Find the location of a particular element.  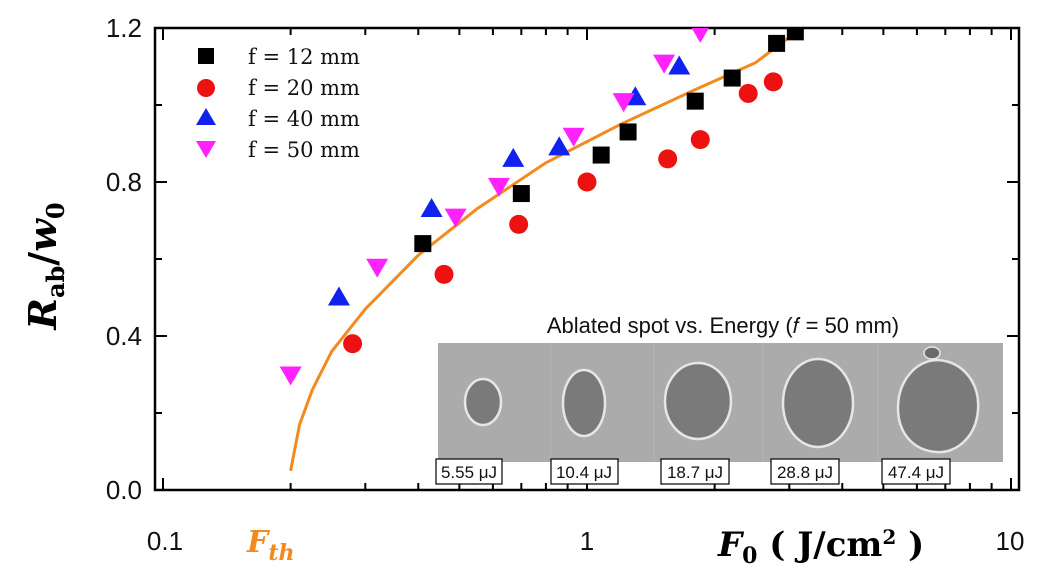

y-tick-label: 0.4 is located at coordinates (124, 336).